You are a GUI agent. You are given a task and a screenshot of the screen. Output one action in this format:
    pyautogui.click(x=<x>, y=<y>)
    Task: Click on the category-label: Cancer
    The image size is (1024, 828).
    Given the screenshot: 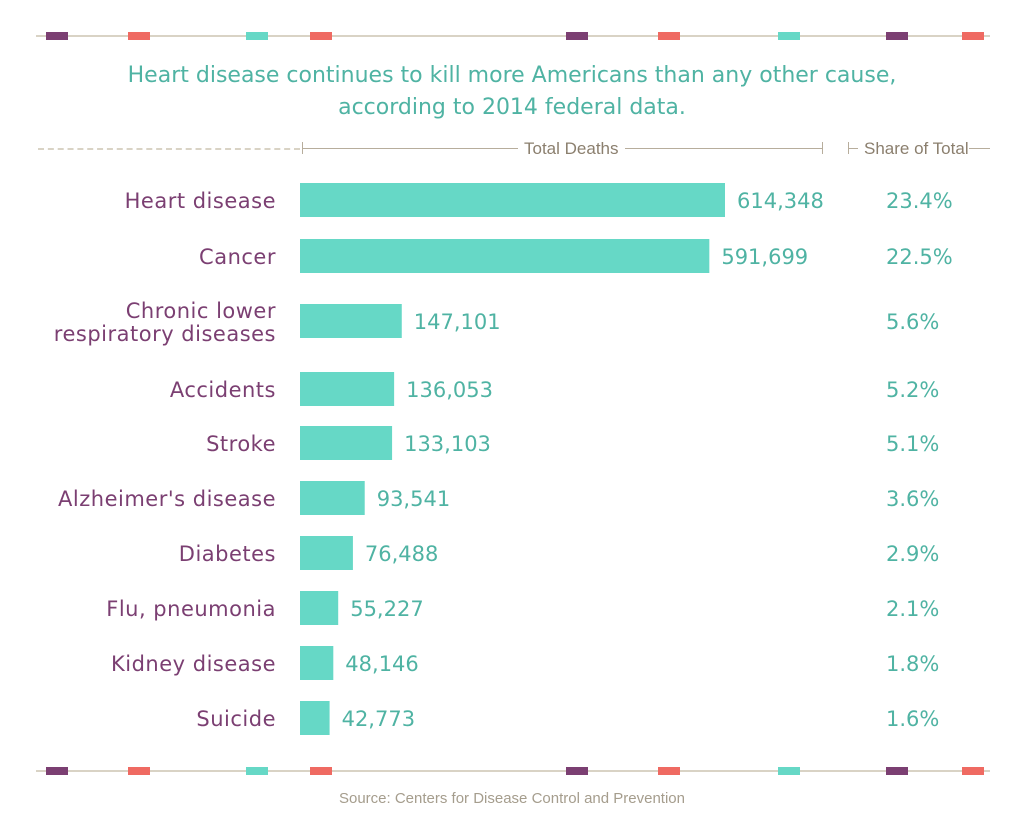 What is the action you would take?
    pyautogui.click(x=237, y=257)
    